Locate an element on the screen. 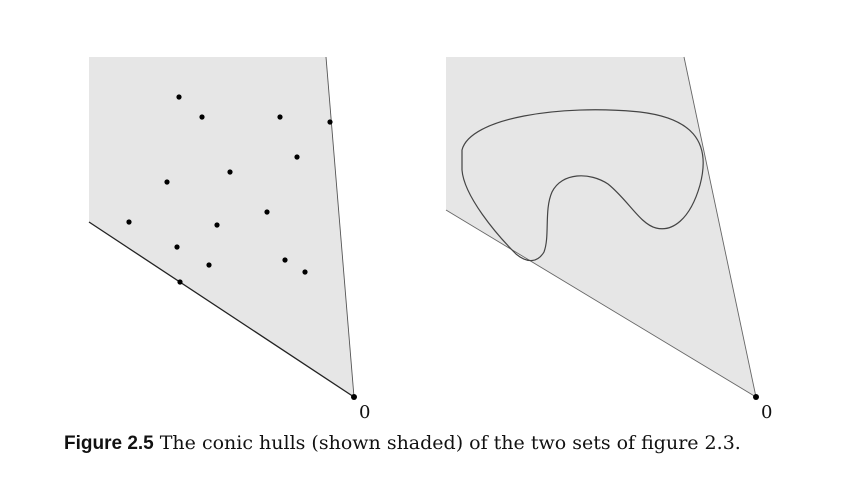  left-hull-boundary-ray-upper is located at coordinates (340, 227).